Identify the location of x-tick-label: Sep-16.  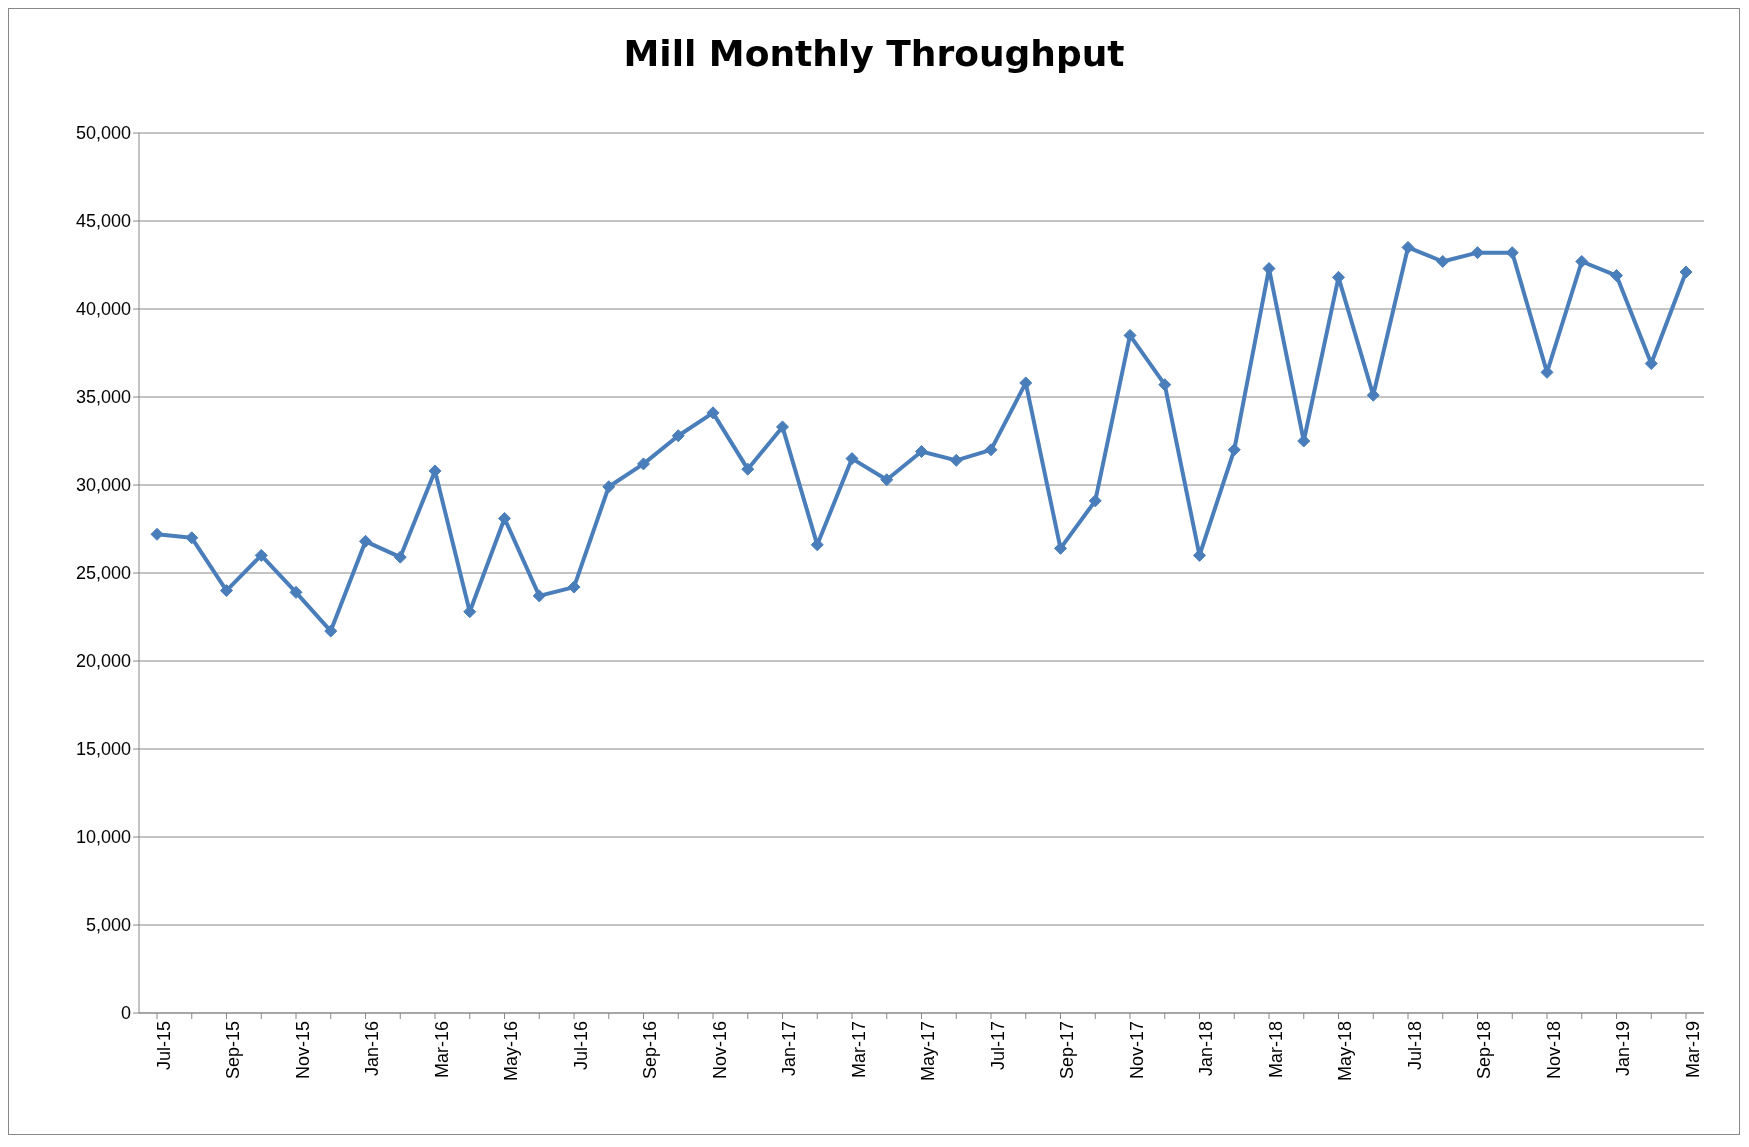
(650, 1050).